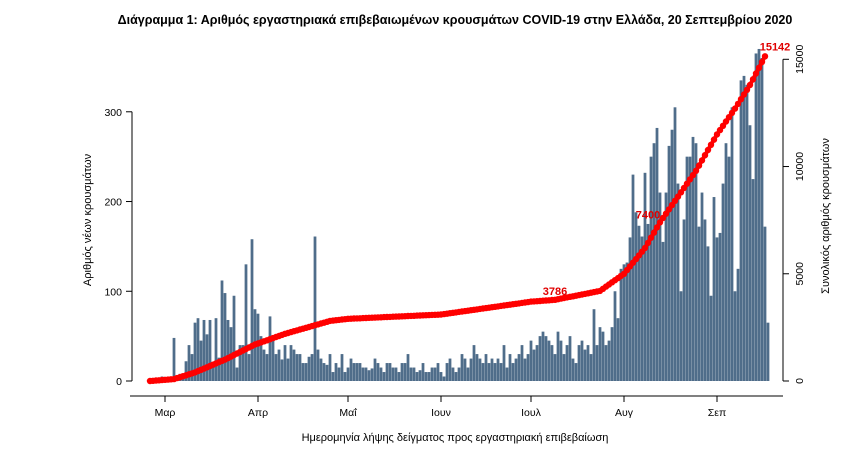 The width and height of the screenshot is (866, 454). Describe the element at coordinates (348, 413) in the screenshot. I see `x-tick-label: Μαΐ` at that location.